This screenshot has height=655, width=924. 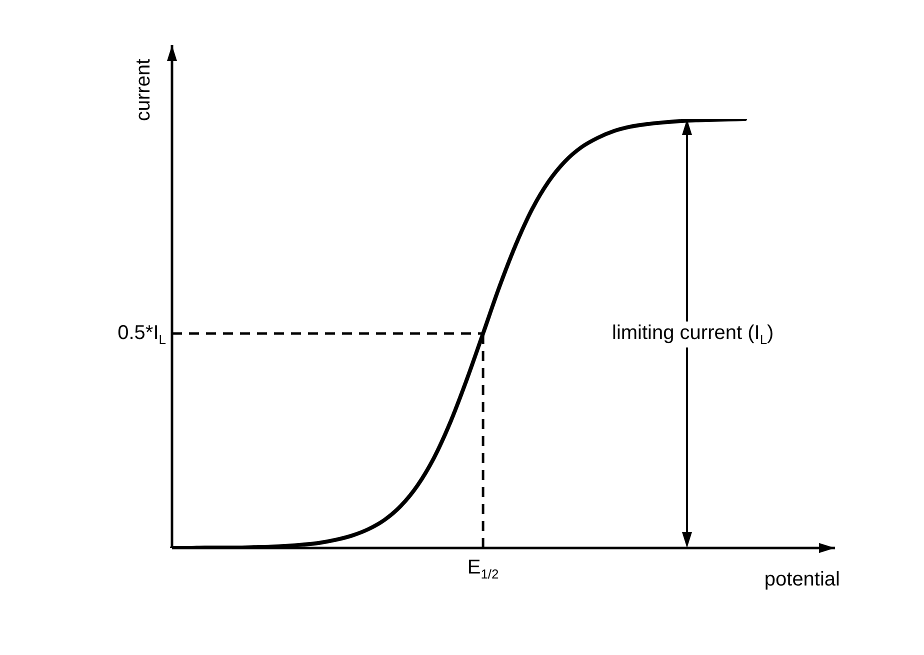 I want to click on x-axis-title: potential, so click(x=802, y=579).